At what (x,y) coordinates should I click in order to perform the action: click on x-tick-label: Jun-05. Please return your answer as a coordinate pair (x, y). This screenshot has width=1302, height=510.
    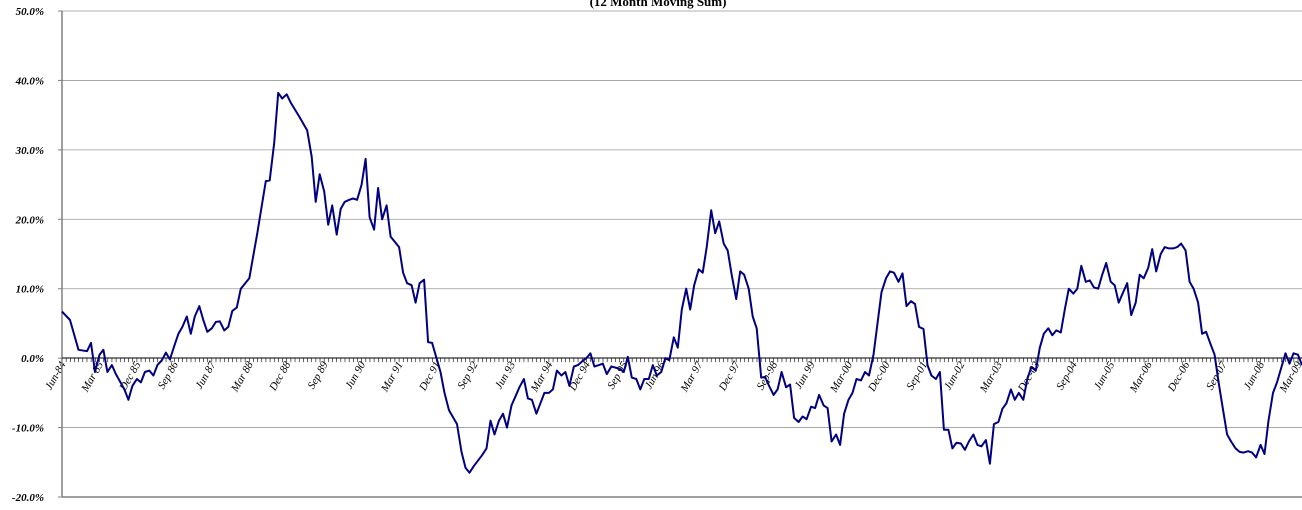
    Looking at the image, I should click on (1105, 375).